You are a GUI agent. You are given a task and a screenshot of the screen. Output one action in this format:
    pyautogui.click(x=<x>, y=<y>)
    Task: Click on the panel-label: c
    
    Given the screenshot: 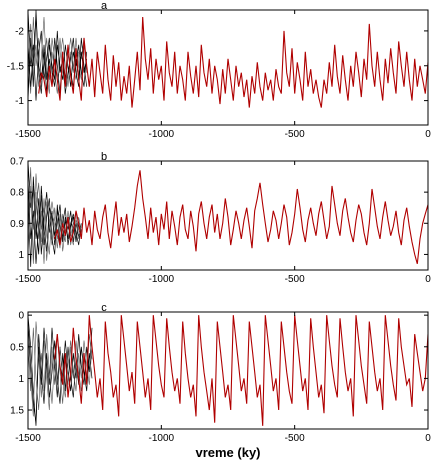 What is the action you would take?
    pyautogui.click(x=104, y=308)
    